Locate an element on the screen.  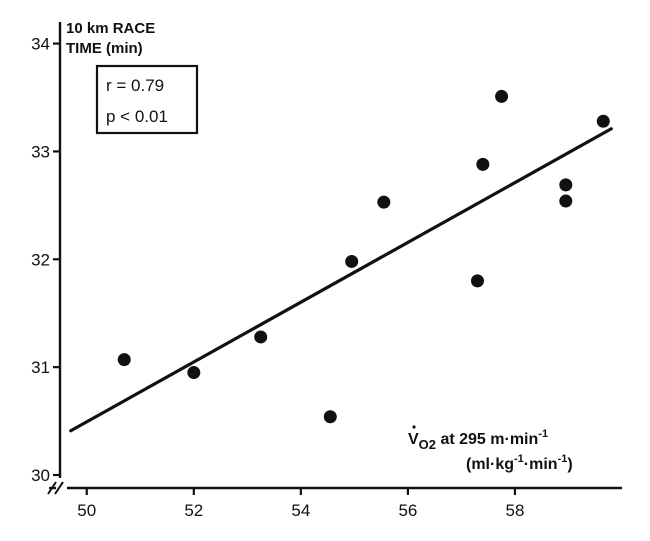
x-axis-label-line-2: (ml·kg-1·min-1) is located at coordinates (519, 463).